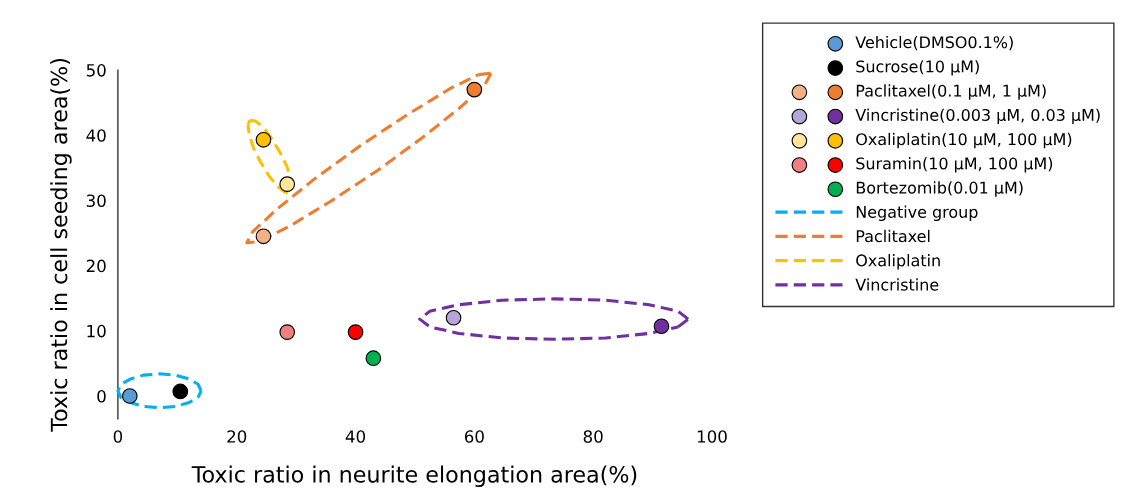 The height and width of the screenshot is (504, 1123). Describe the element at coordinates (898, 262) in the screenshot. I see `legend-label: Oxaliplatin` at that location.